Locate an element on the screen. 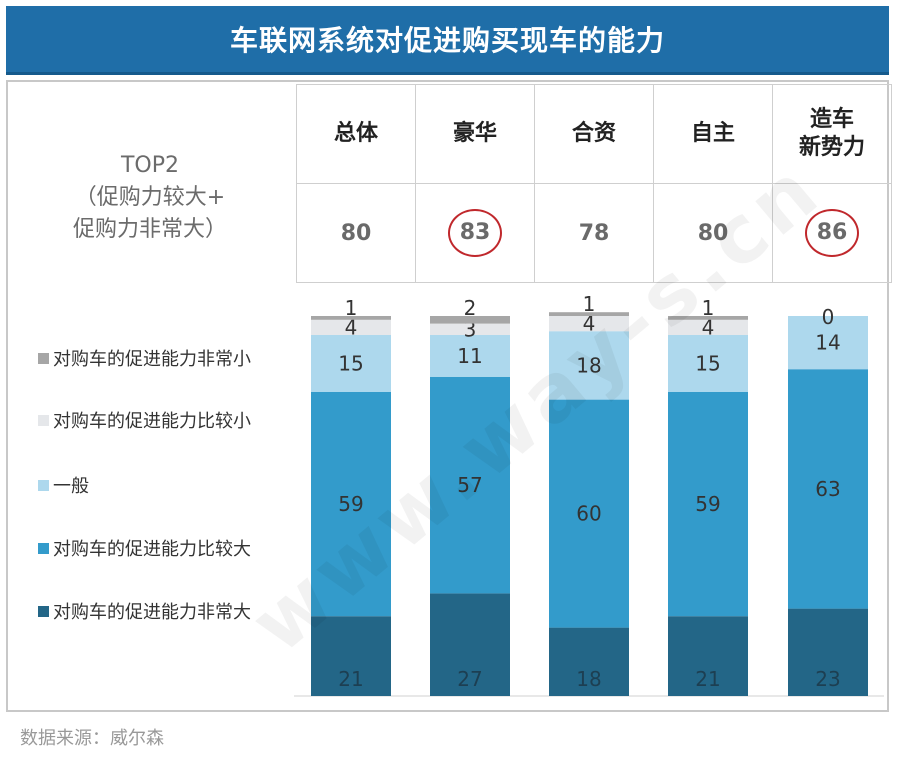 This screenshot has height=761, width=903. highlight-ring: 86 is located at coordinates (832, 233).